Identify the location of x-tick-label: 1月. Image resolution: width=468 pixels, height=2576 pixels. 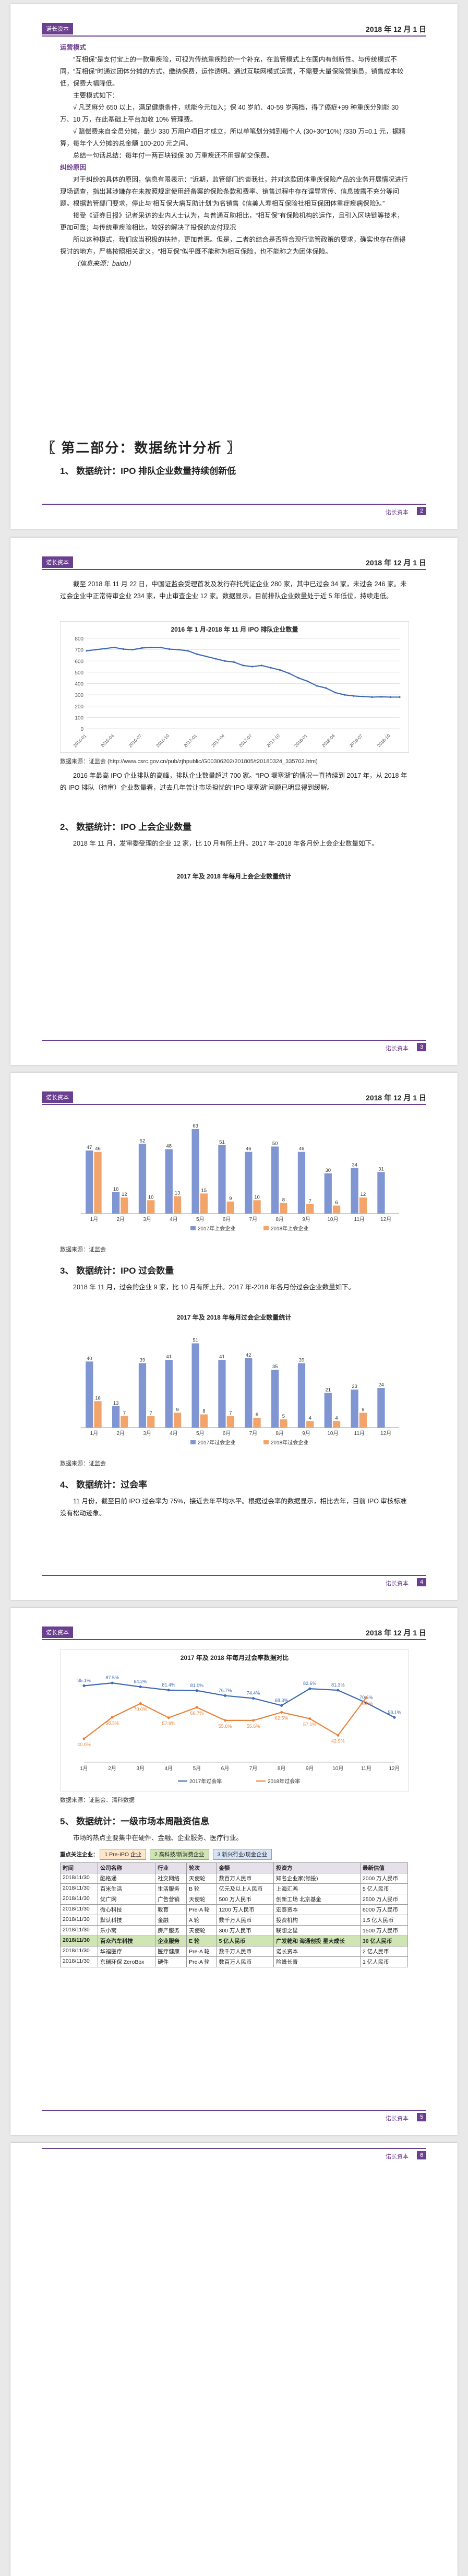
(94, 1219).